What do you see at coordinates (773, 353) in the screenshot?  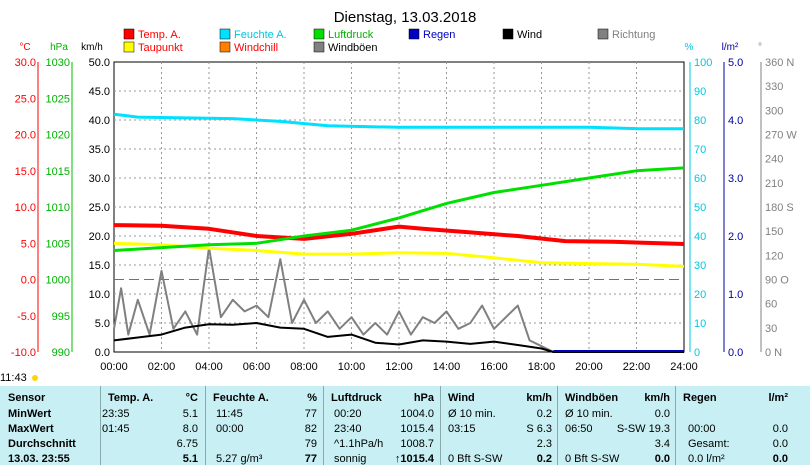 I see `direction-tick-label: 0 N` at bounding box center [773, 353].